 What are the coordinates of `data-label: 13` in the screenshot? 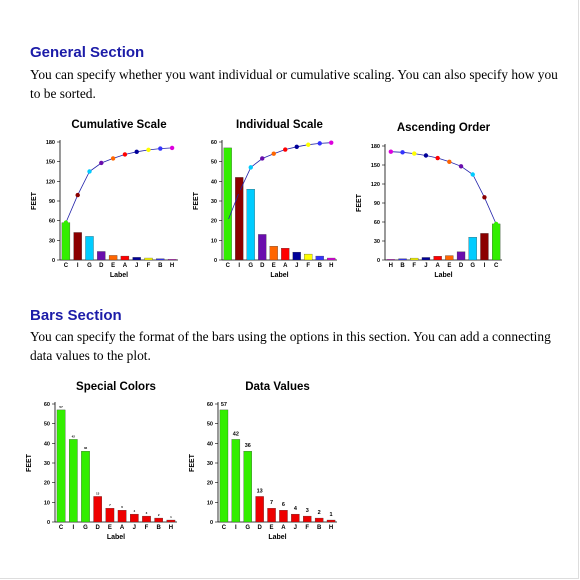 It's located at (98, 493).